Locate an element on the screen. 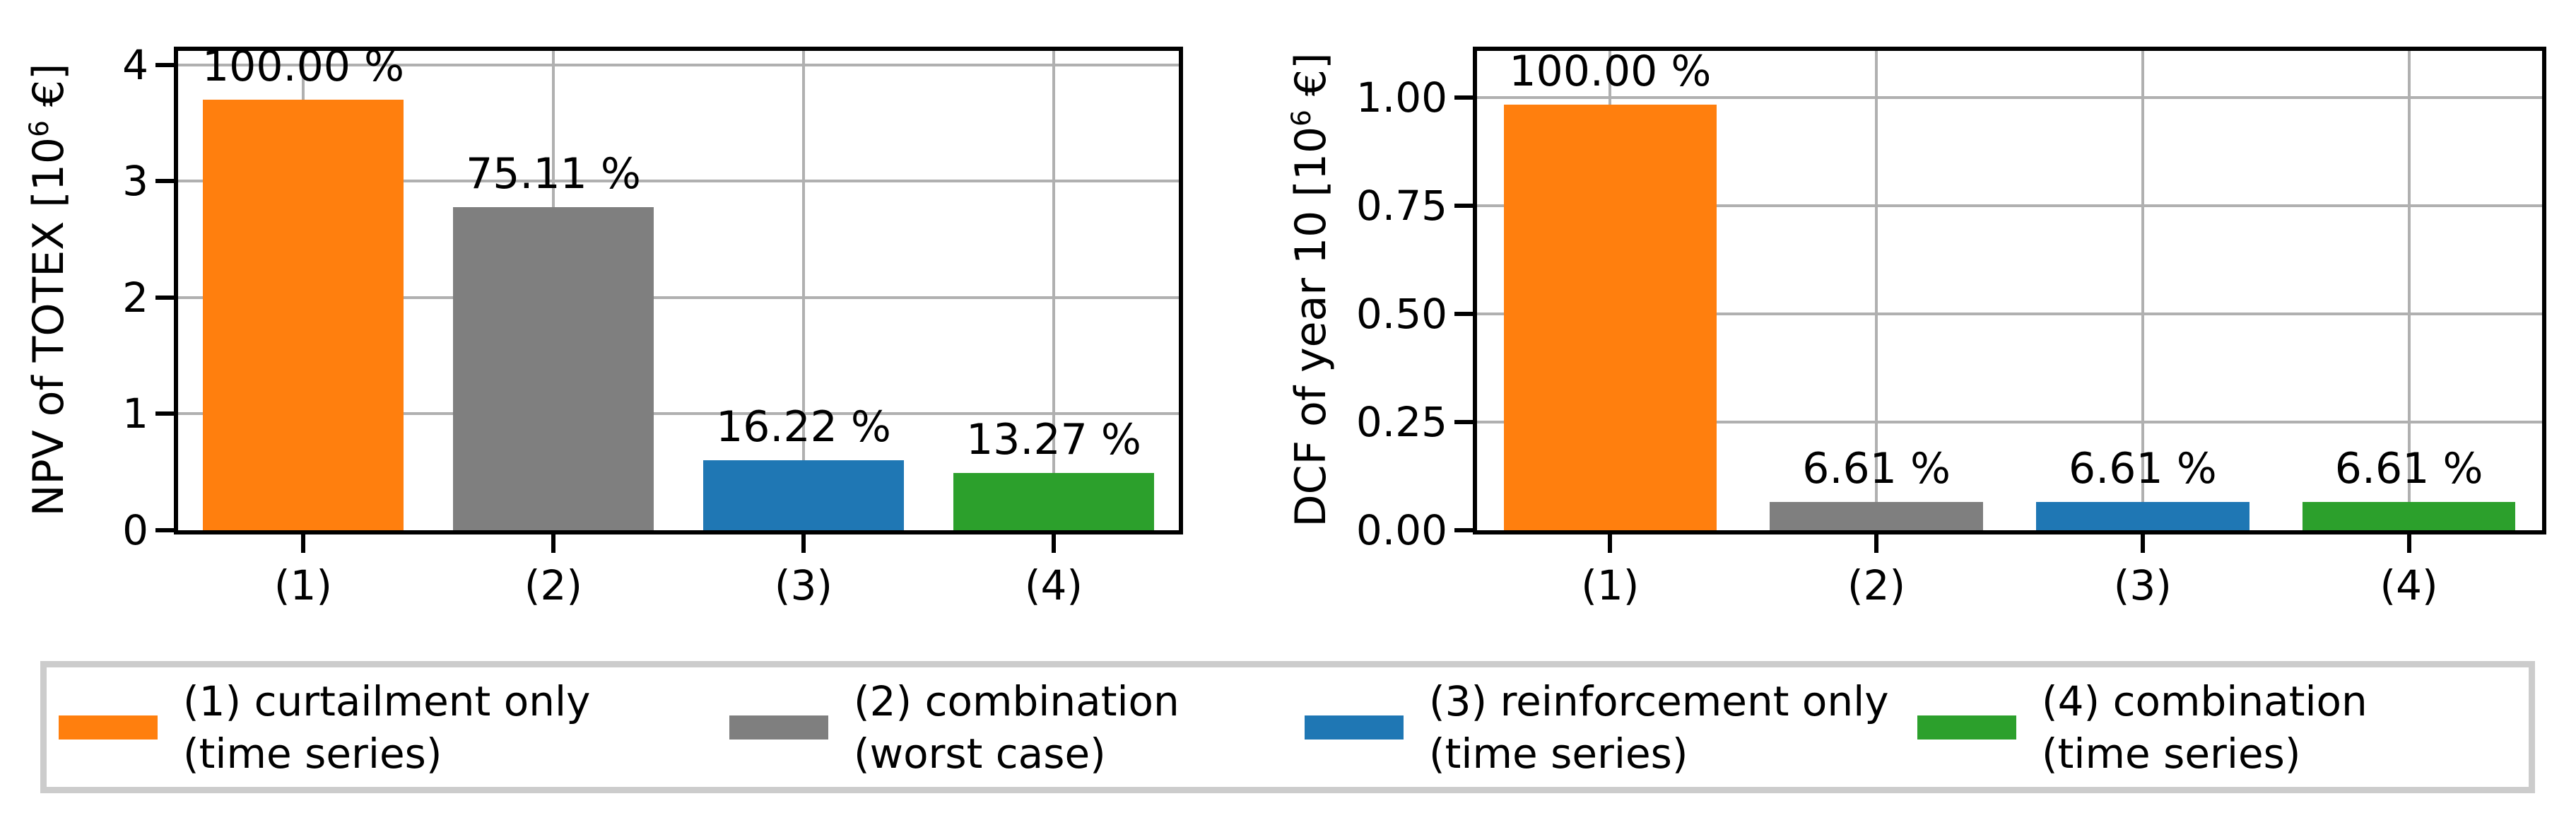 The height and width of the screenshot is (830, 2576). legend-entry: (2) combination (worst case) is located at coordinates (954, 727).